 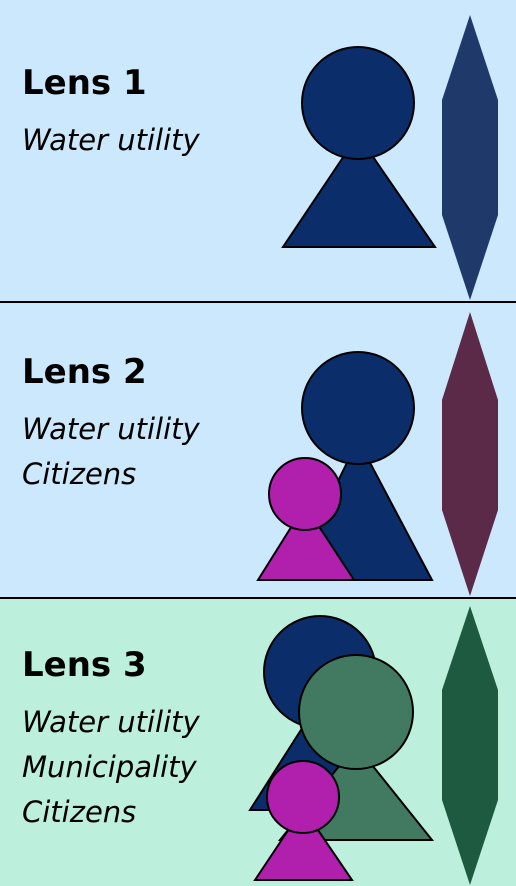 I want to click on lens-title: Lens 1, so click(x=84, y=83).